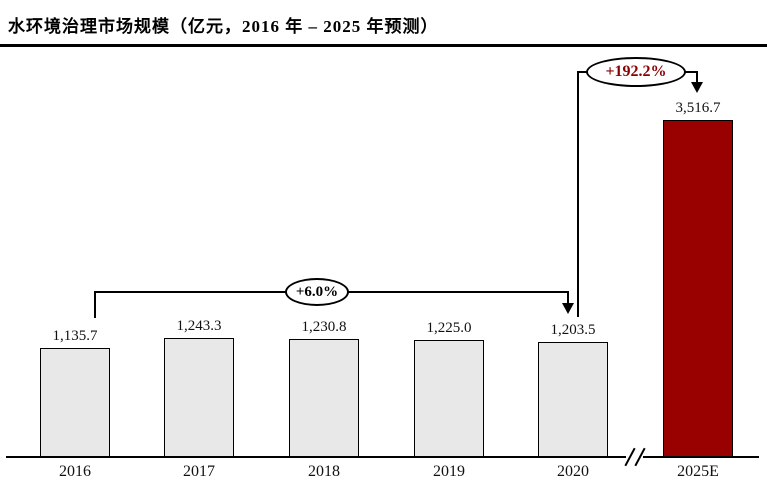 This screenshot has height=491, width=767. What do you see at coordinates (95, 304) in the screenshot?
I see `cagr-bracket-left-line` at bounding box center [95, 304].